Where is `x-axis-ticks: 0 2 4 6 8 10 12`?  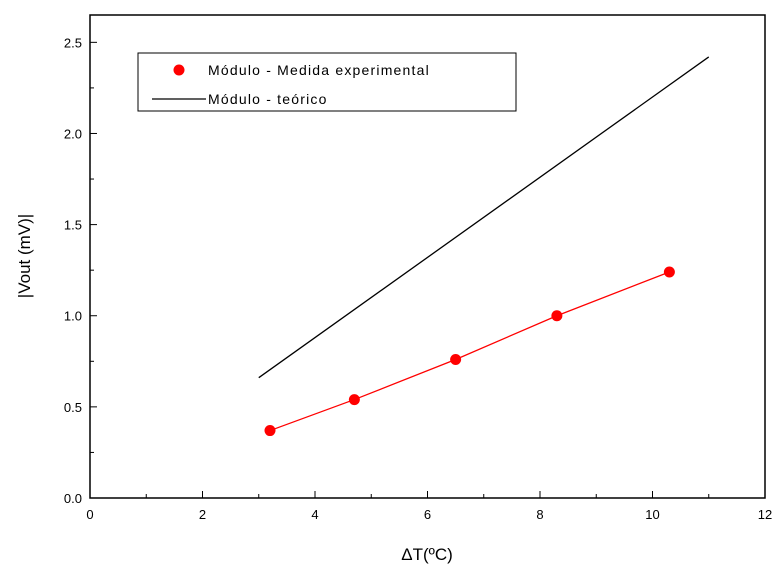 x-axis-ticks: 0 2 4 6 8 10 12 is located at coordinates (429, 506).